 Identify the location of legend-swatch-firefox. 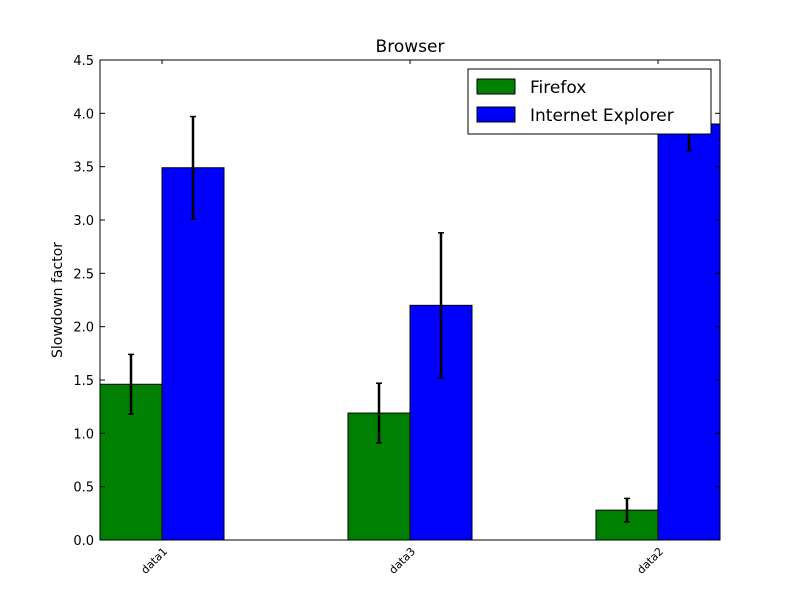
(496, 86).